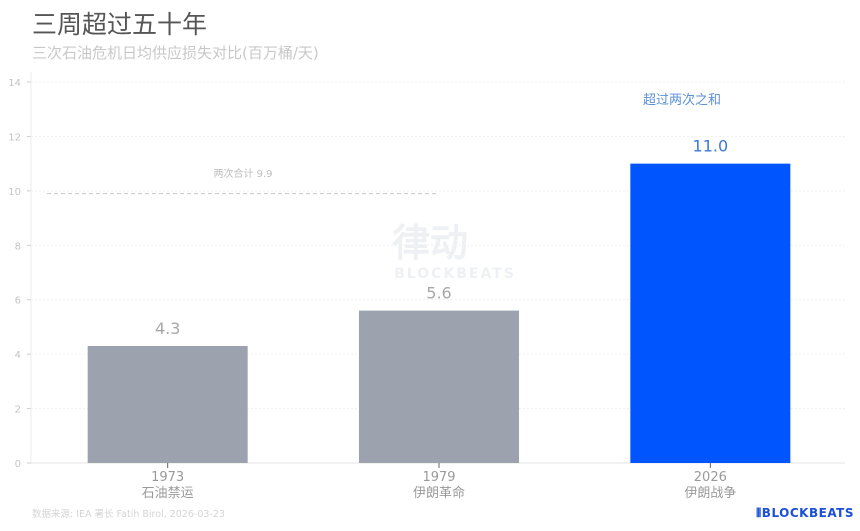 The width and height of the screenshot is (860, 531). I want to click on logo-icon: ⦀, so click(759, 513).